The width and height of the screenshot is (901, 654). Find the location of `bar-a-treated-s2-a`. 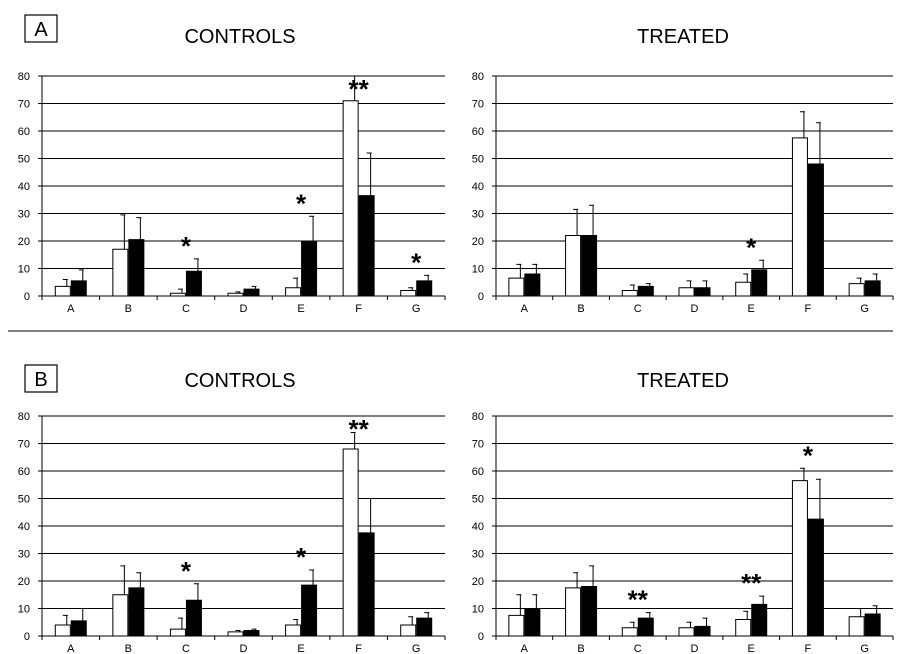

bar-a-treated-s2-a is located at coordinates (532, 285).